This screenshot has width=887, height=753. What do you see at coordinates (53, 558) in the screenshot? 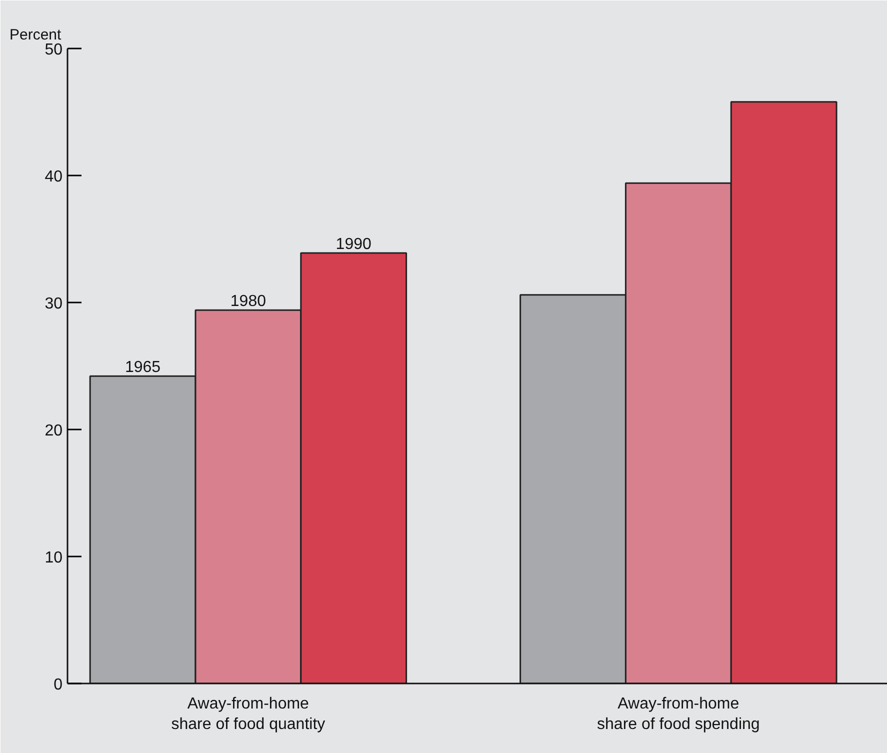
I see `y-tick-label: 10` at bounding box center [53, 558].